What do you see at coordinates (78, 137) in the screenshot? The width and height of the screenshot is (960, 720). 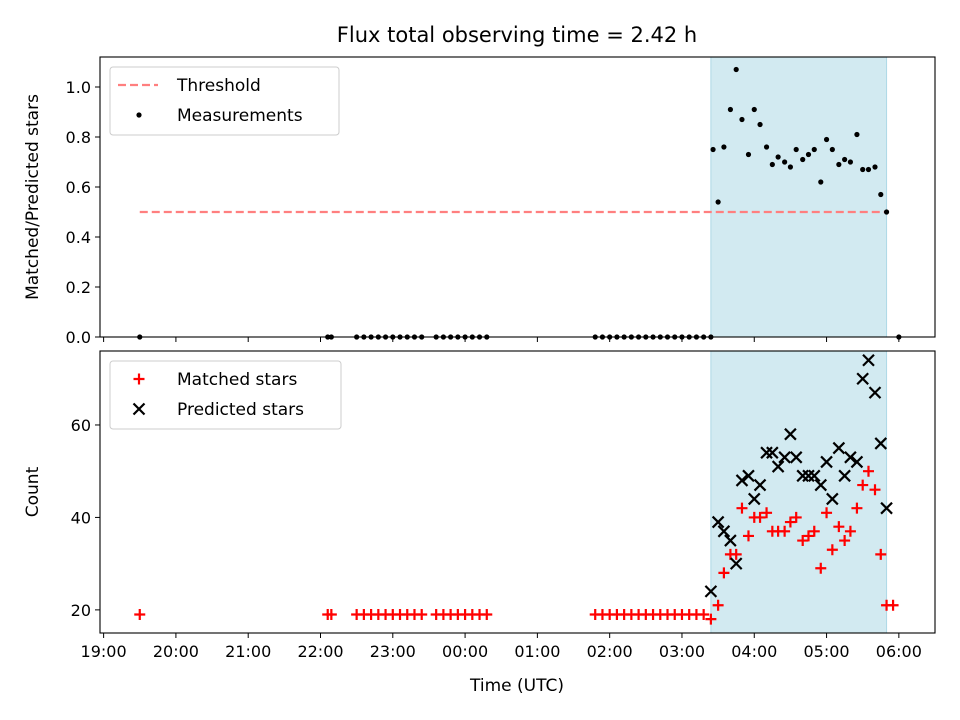 I see `y-tick-label: 0.8` at bounding box center [78, 137].